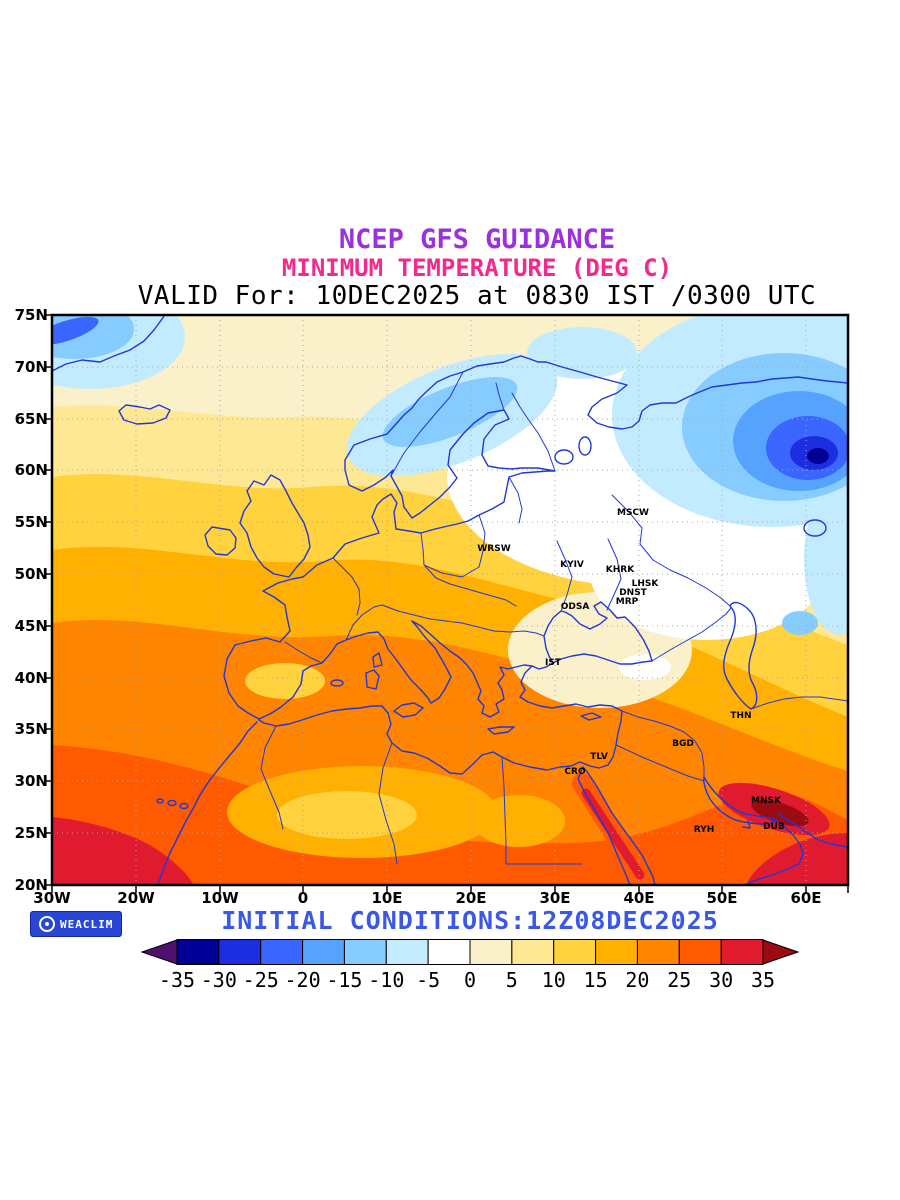 The height and width of the screenshot is (1200, 900). What do you see at coordinates (519, 821) in the screenshot?
I see `temp-region-sahara-east` at bounding box center [519, 821].